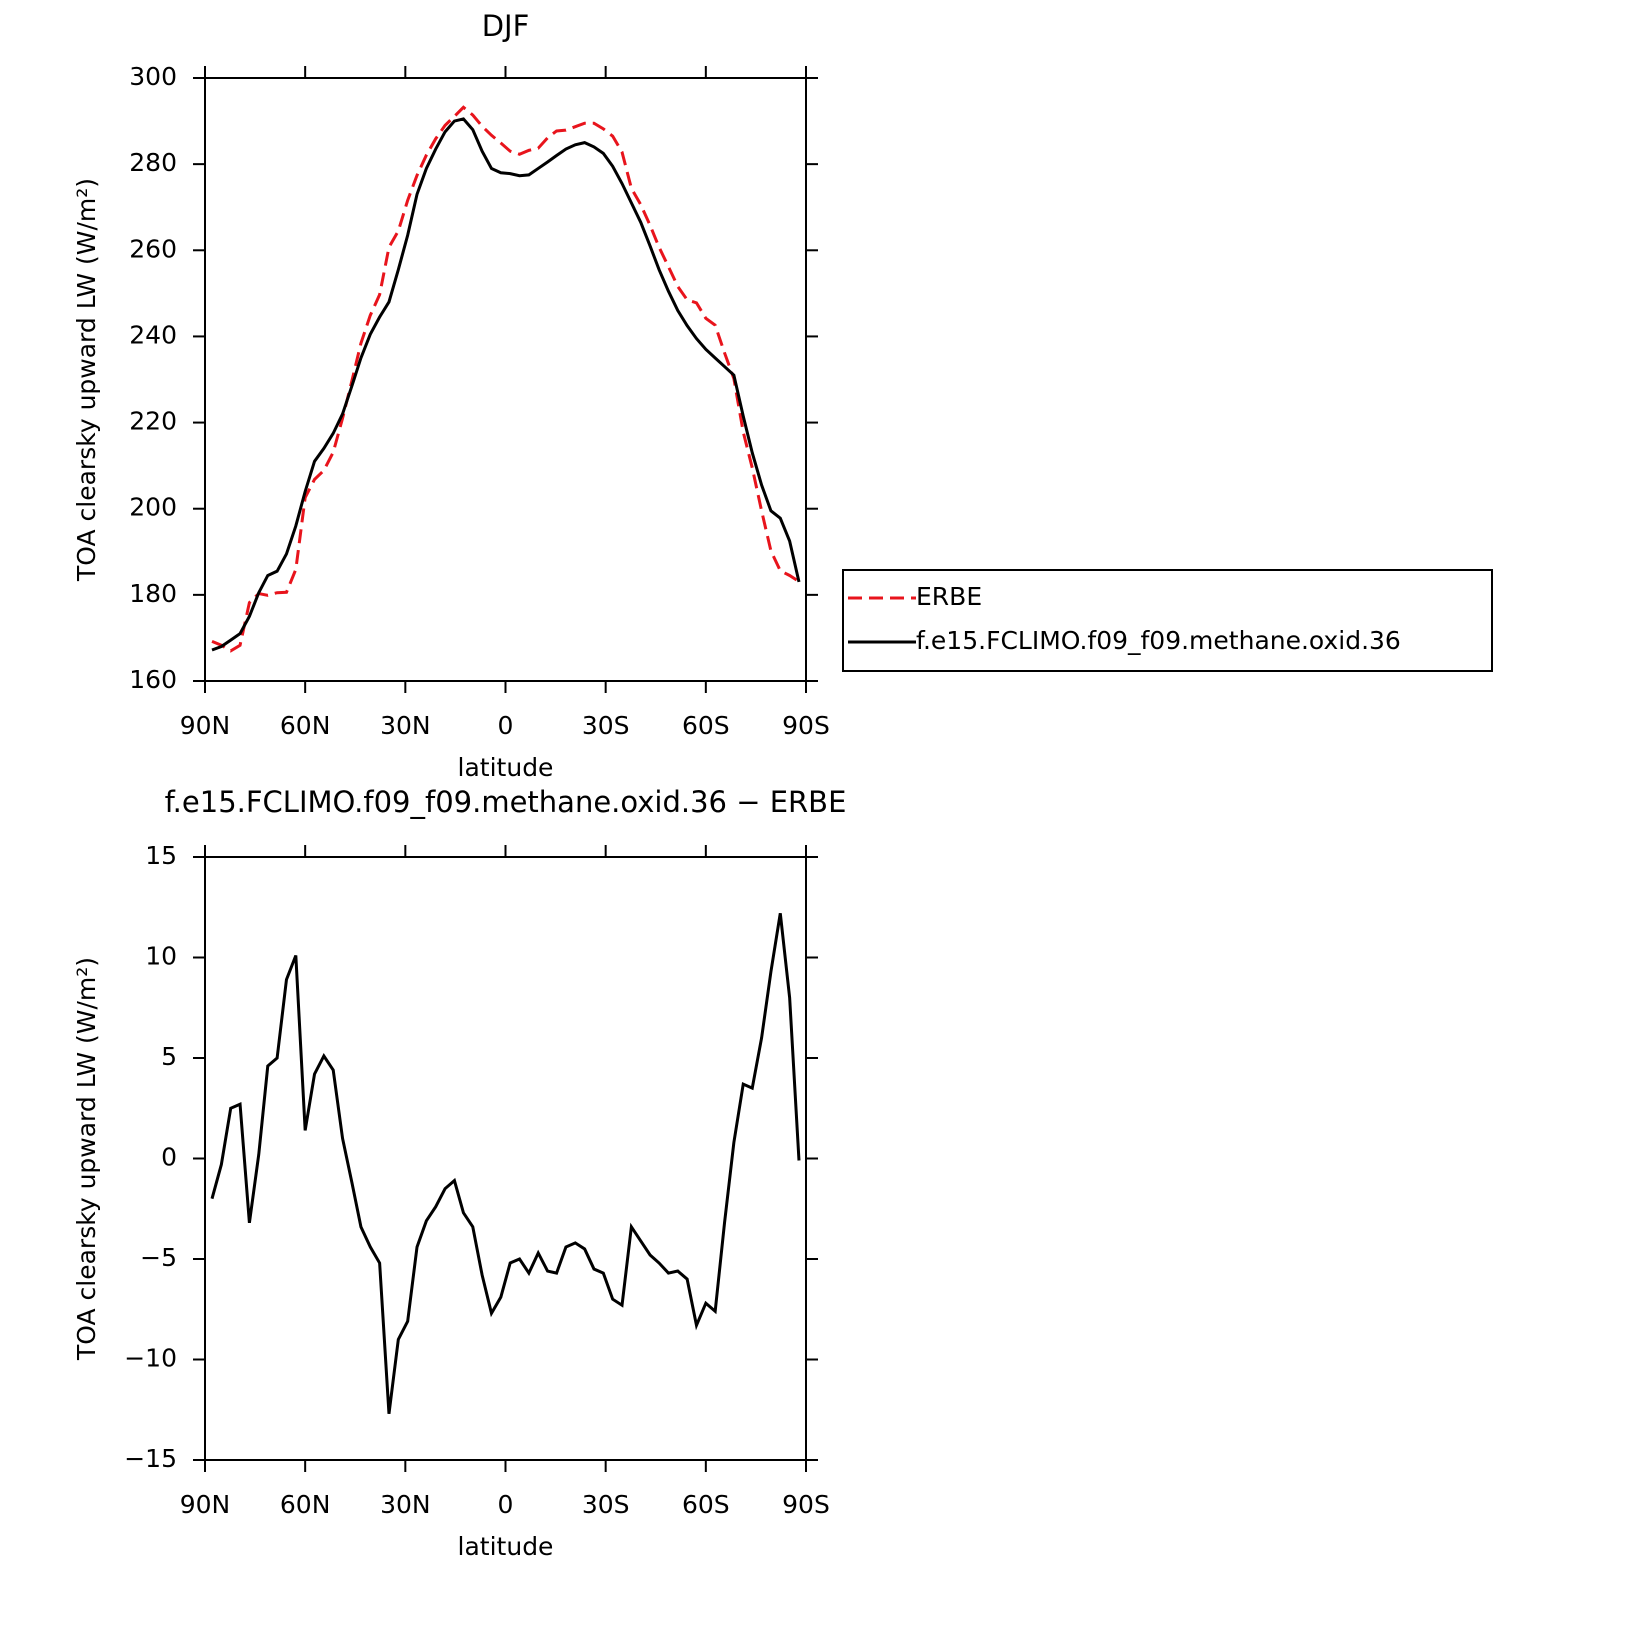 The height and width of the screenshot is (1647, 1644). What do you see at coordinates (169, 1056) in the screenshot?
I see `y-tick-label: 5` at bounding box center [169, 1056].